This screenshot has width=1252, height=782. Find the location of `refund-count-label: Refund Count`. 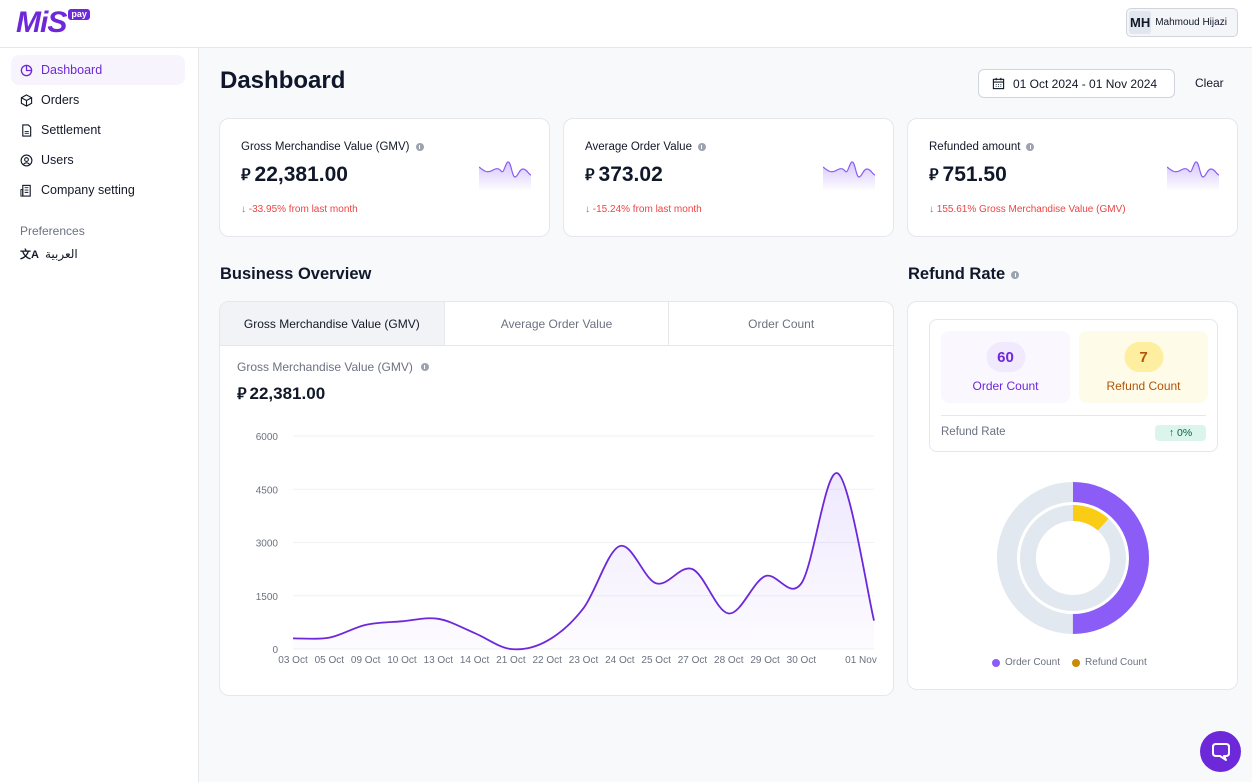

refund-count-label: Refund Count is located at coordinates (1143, 386).